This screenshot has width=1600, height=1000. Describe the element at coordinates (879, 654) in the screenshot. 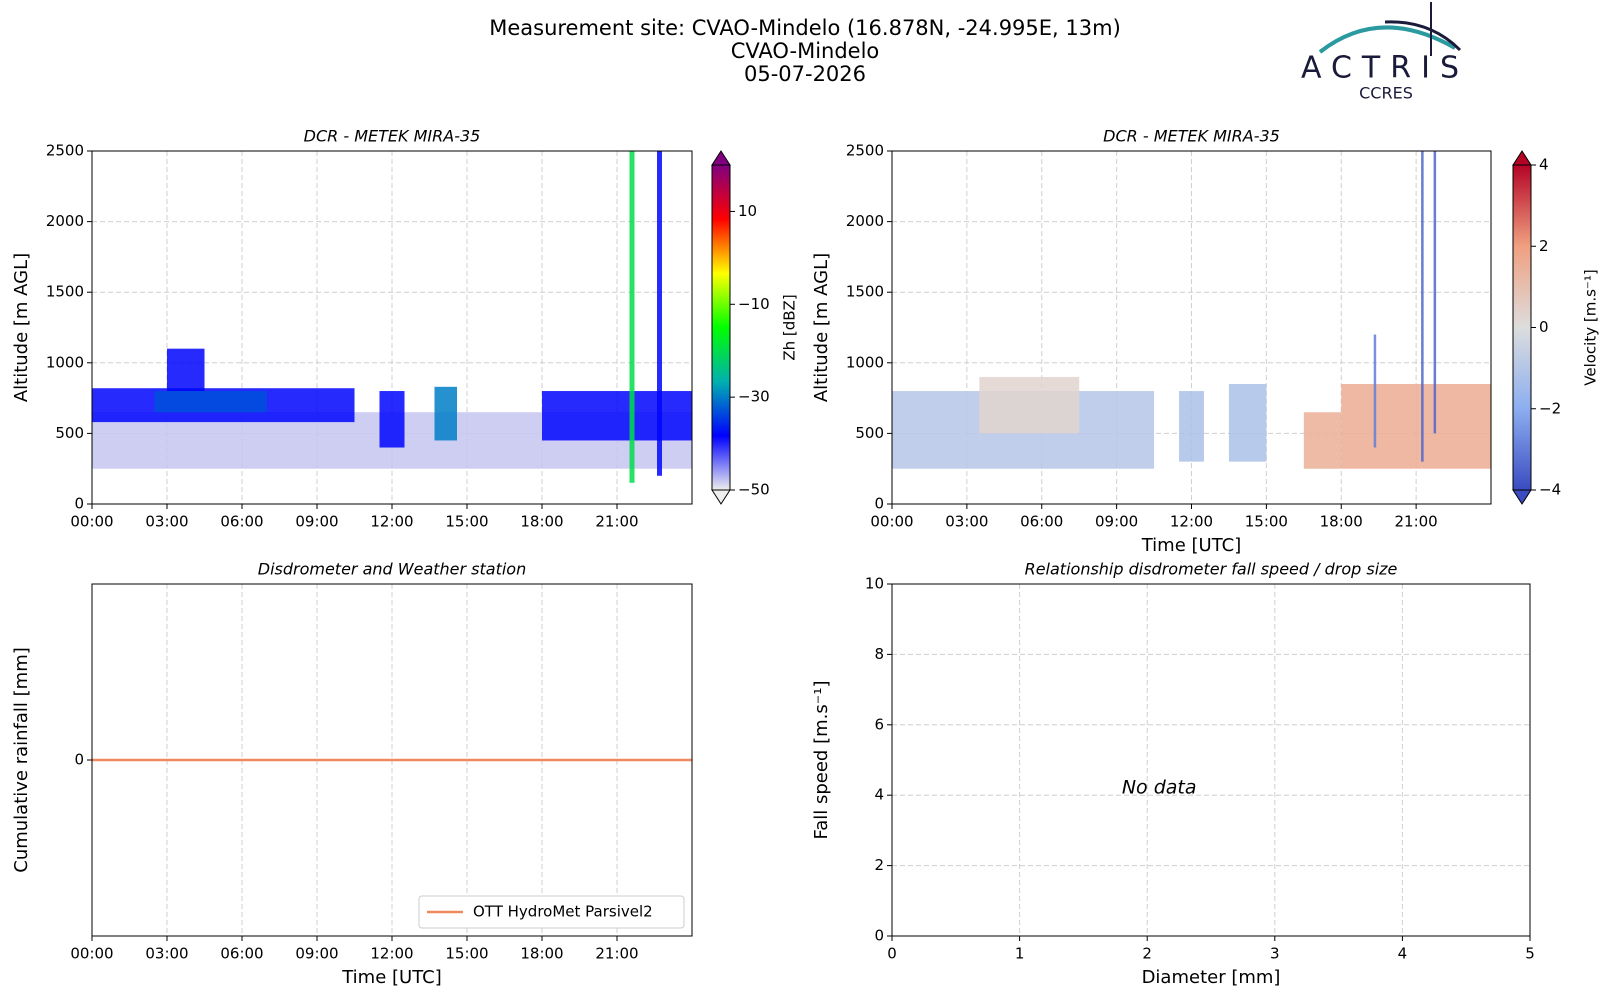

I see `y-tick-label: 8` at that location.